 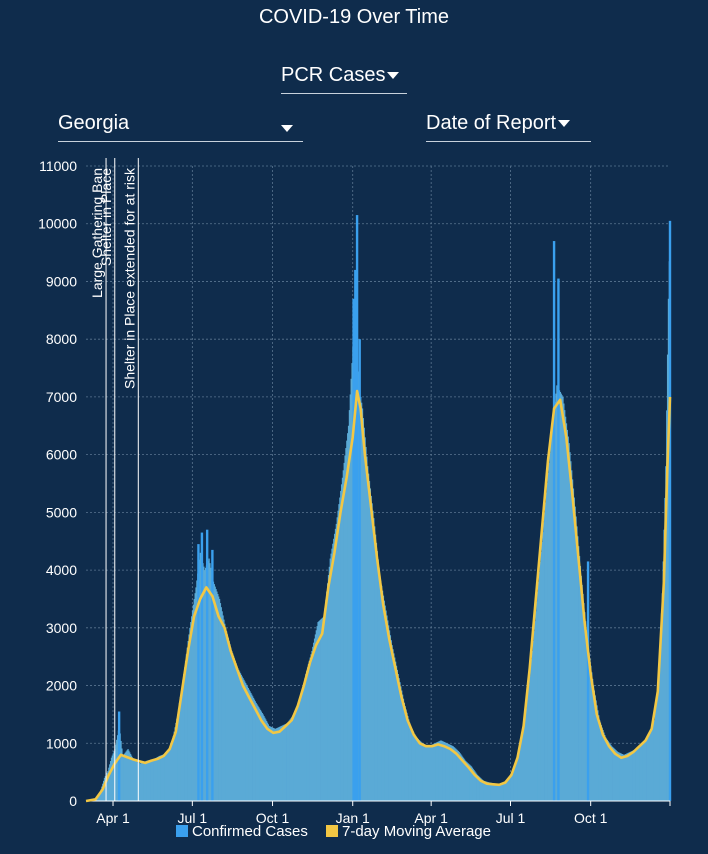 I want to click on y-tick-label: 0, so click(x=73, y=801).